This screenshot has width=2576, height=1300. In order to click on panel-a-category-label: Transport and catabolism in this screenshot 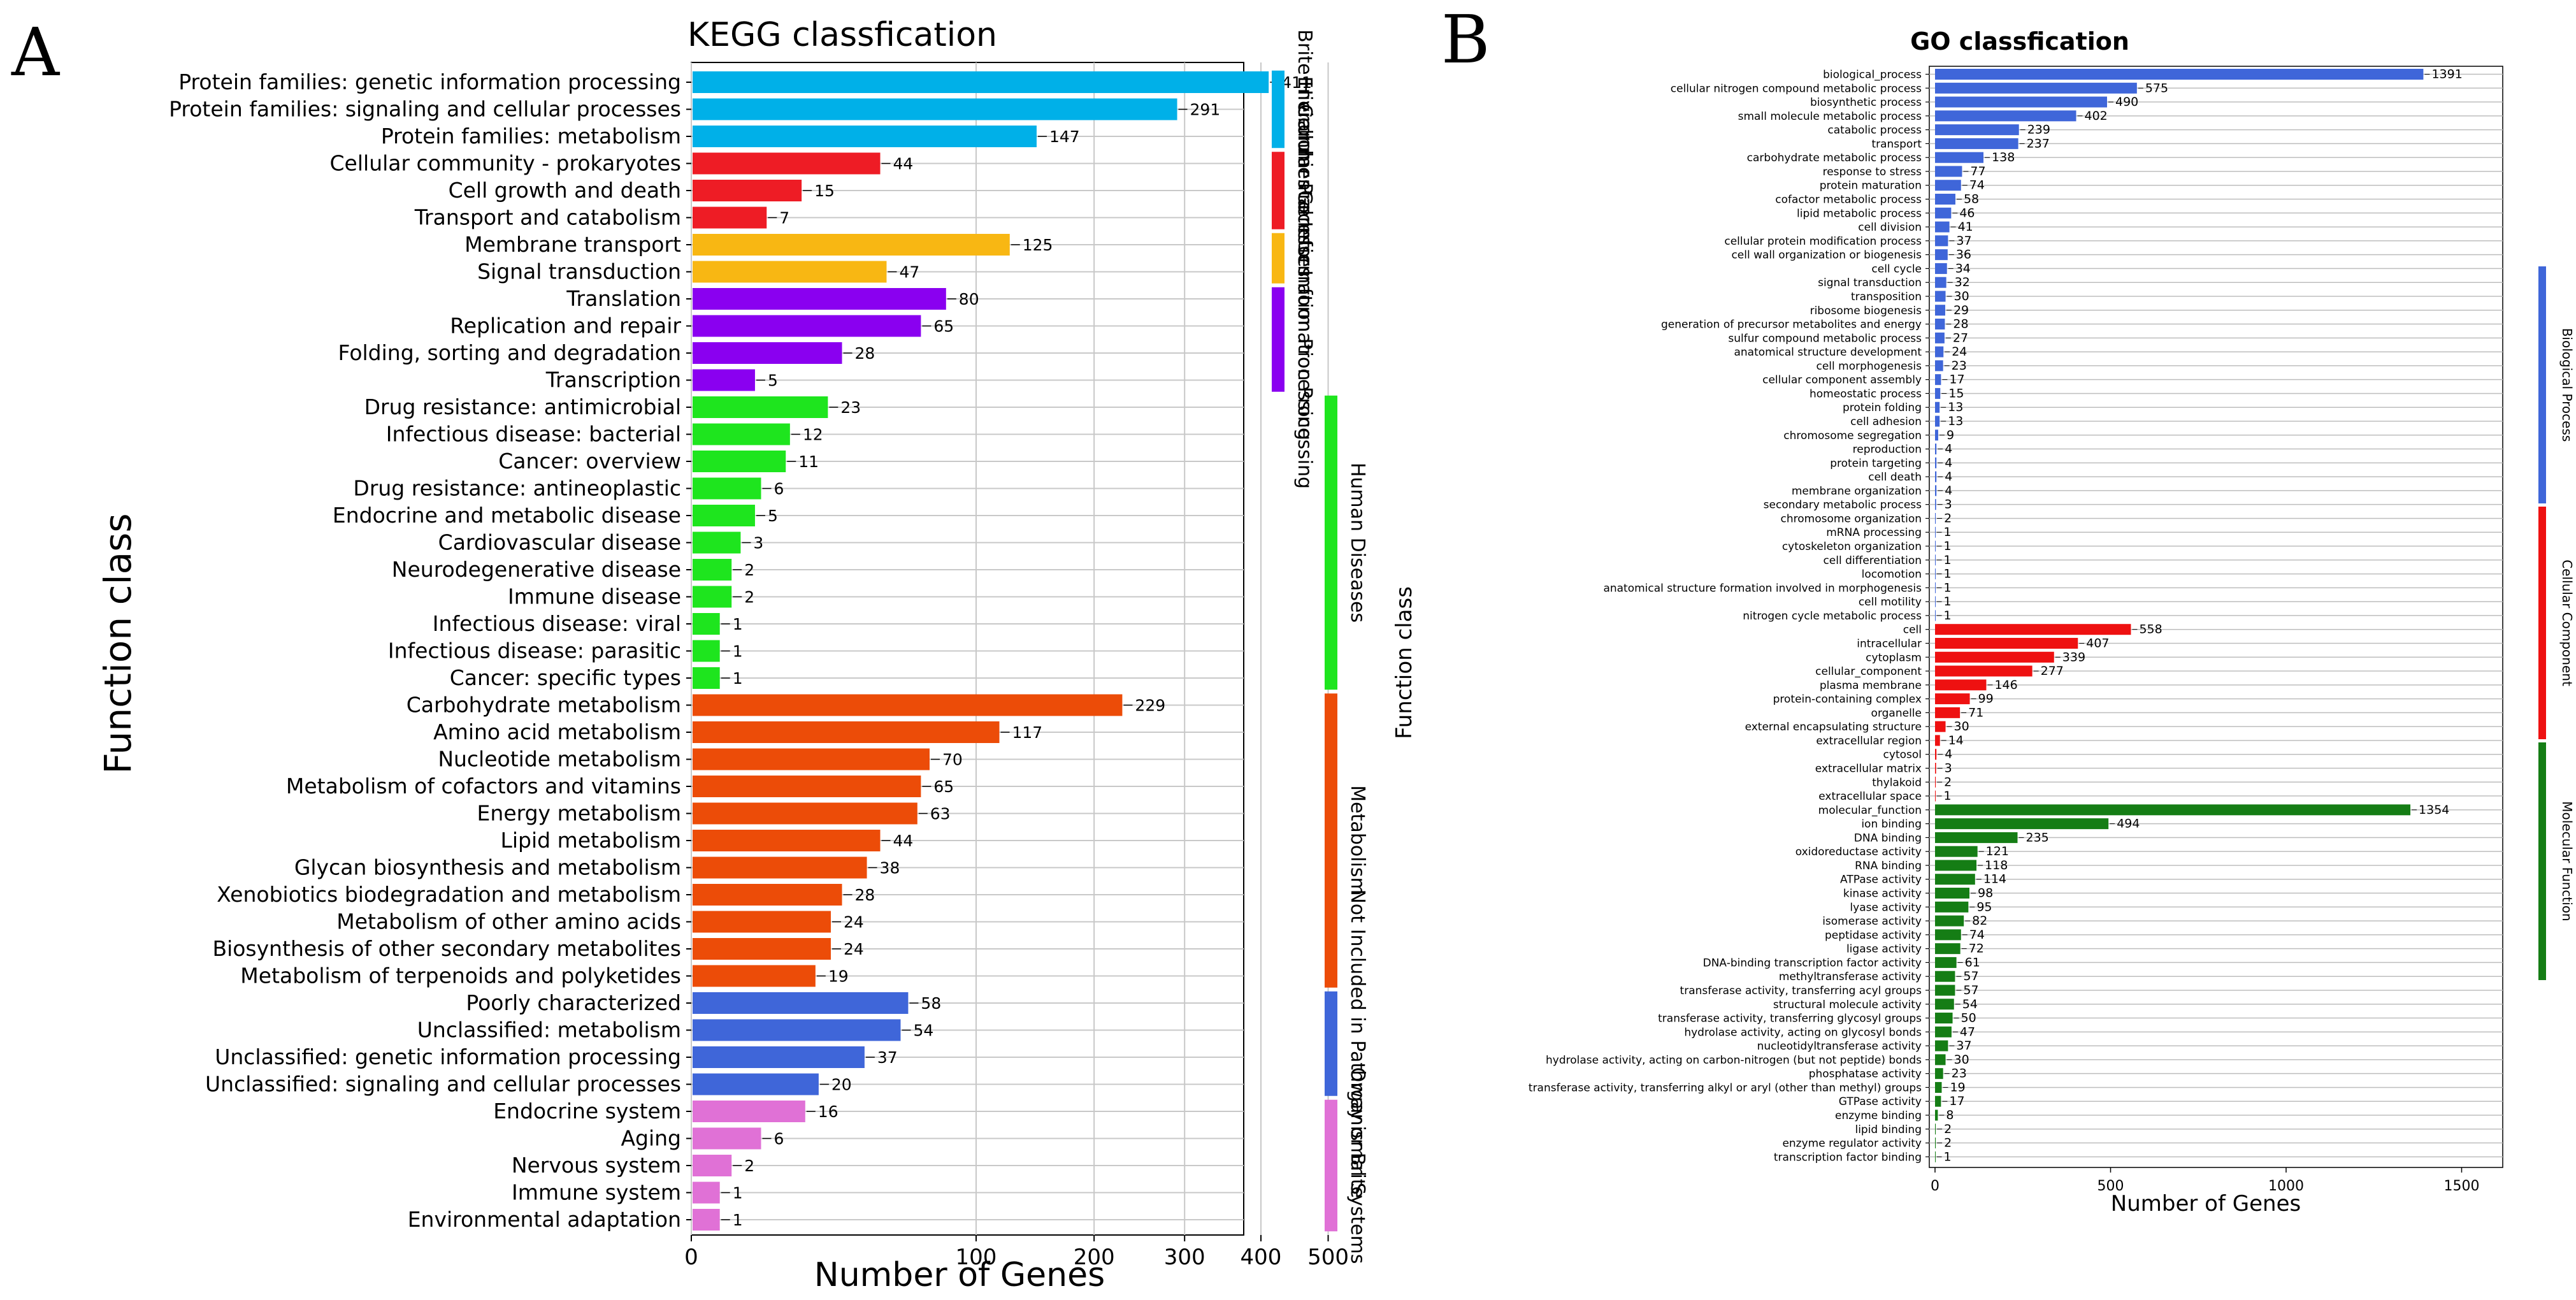, I will do `click(547, 217)`.